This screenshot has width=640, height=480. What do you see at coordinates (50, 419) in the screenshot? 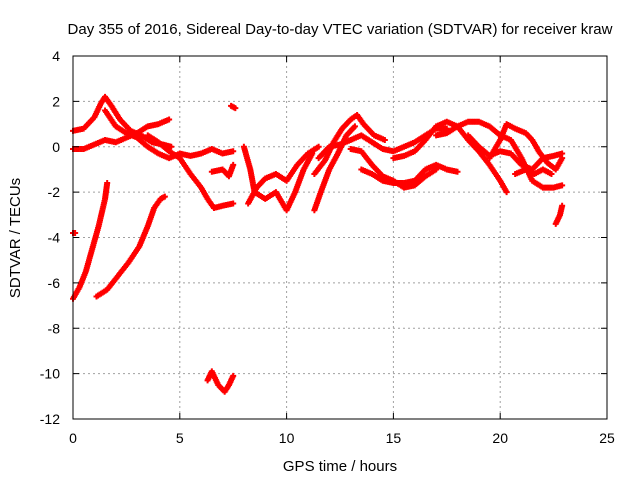
I see `y-tick-label: -12` at bounding box center [50, 419].